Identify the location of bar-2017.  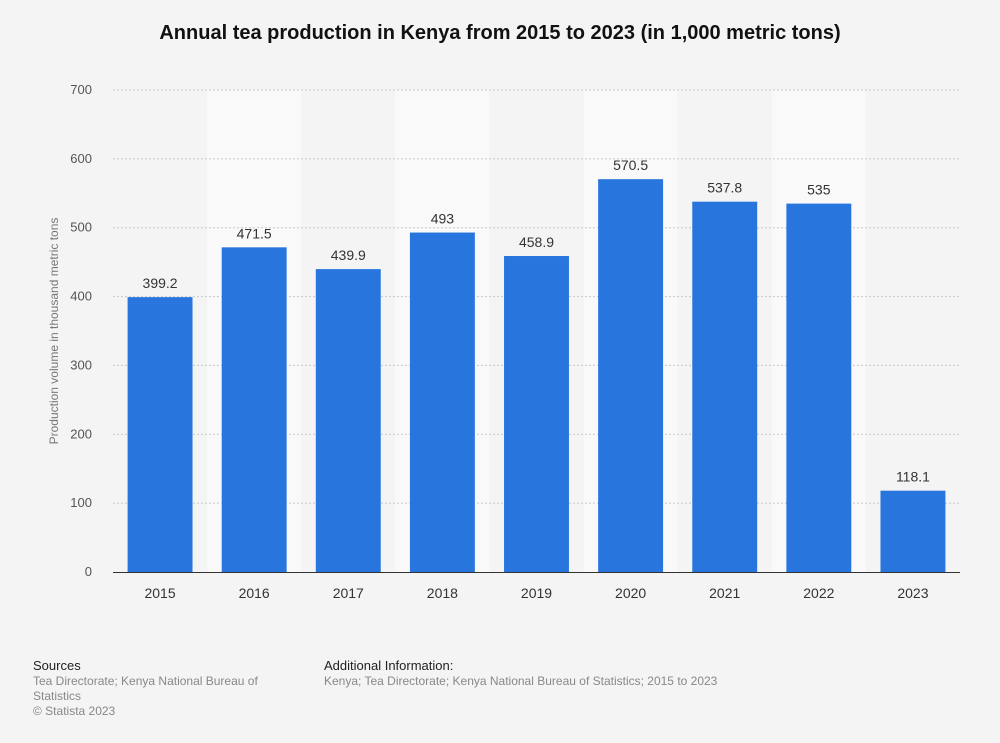
(348, 420).